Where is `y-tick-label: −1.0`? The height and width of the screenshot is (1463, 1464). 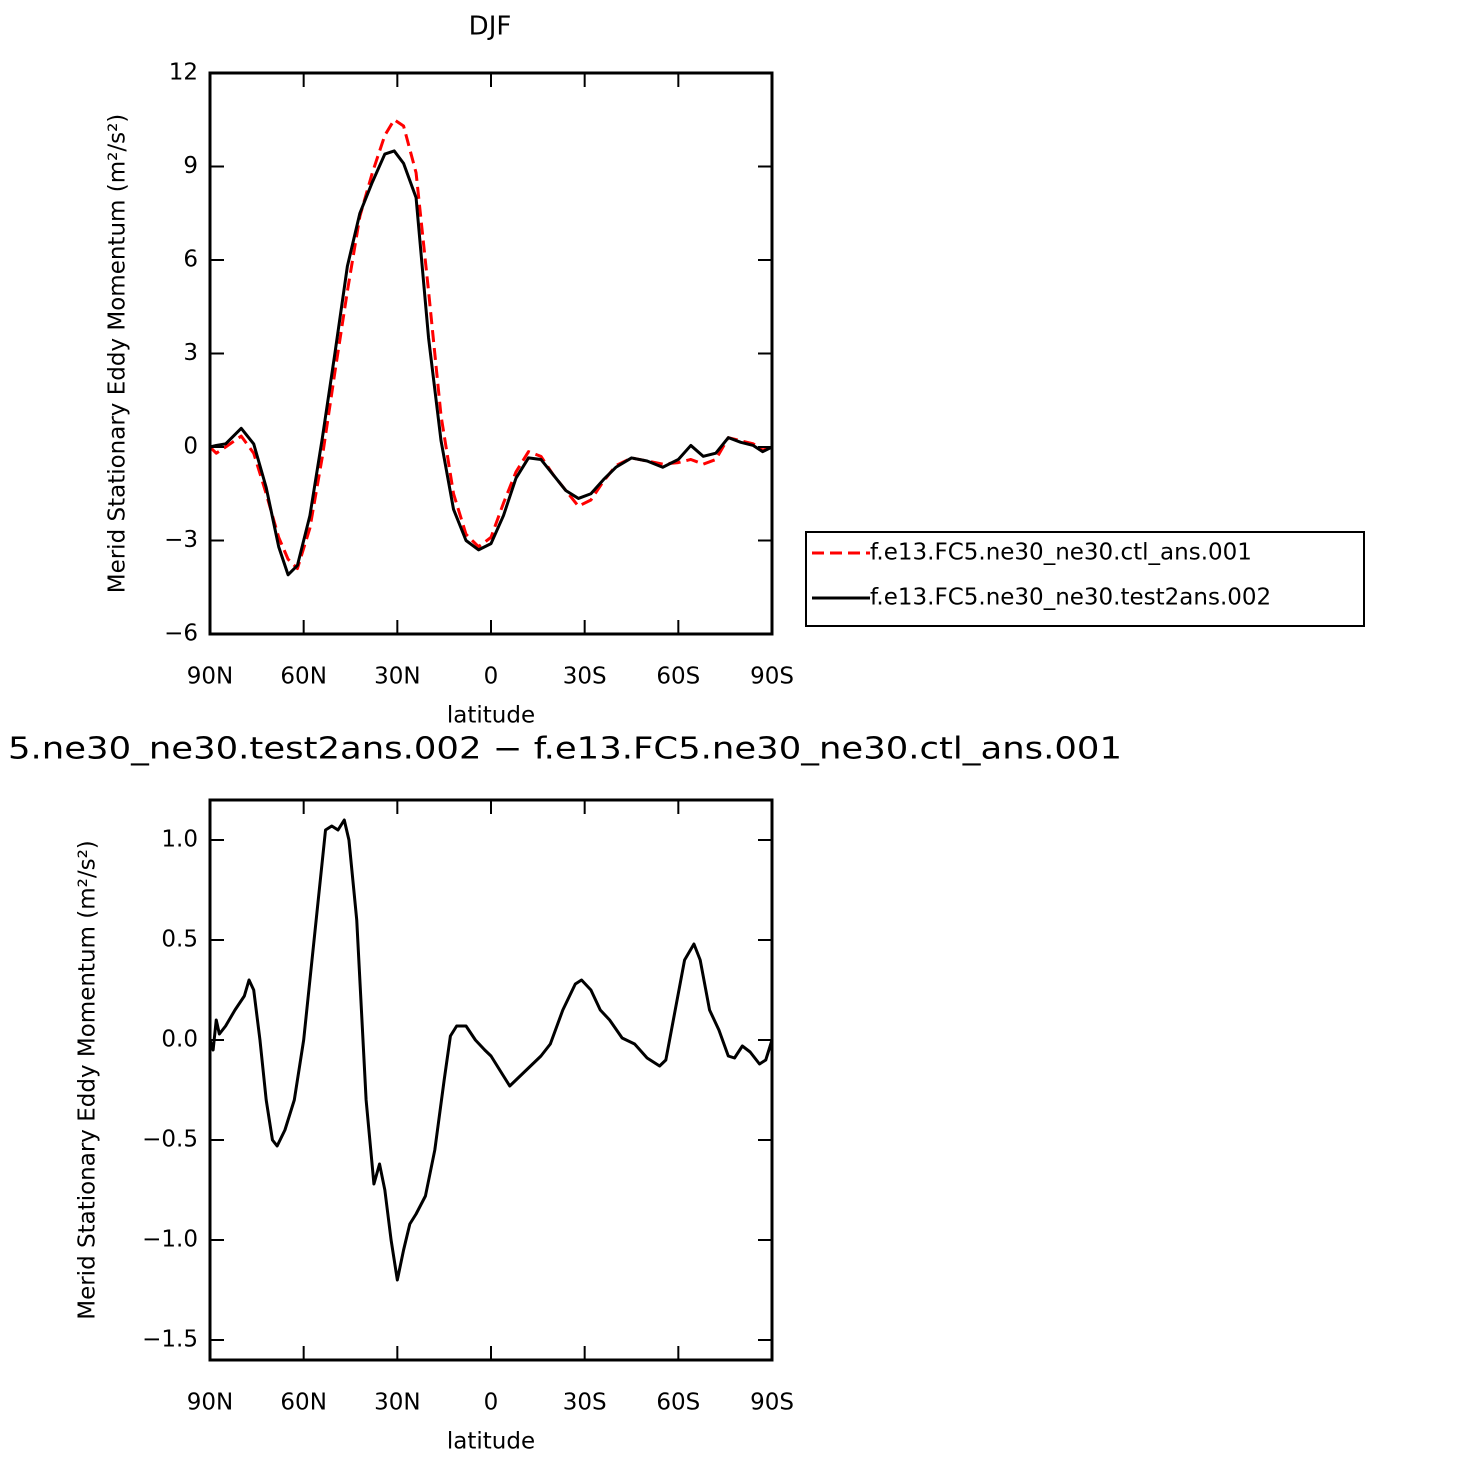
y-tick-label: −1.0 is located at coordinates (170, 1240).